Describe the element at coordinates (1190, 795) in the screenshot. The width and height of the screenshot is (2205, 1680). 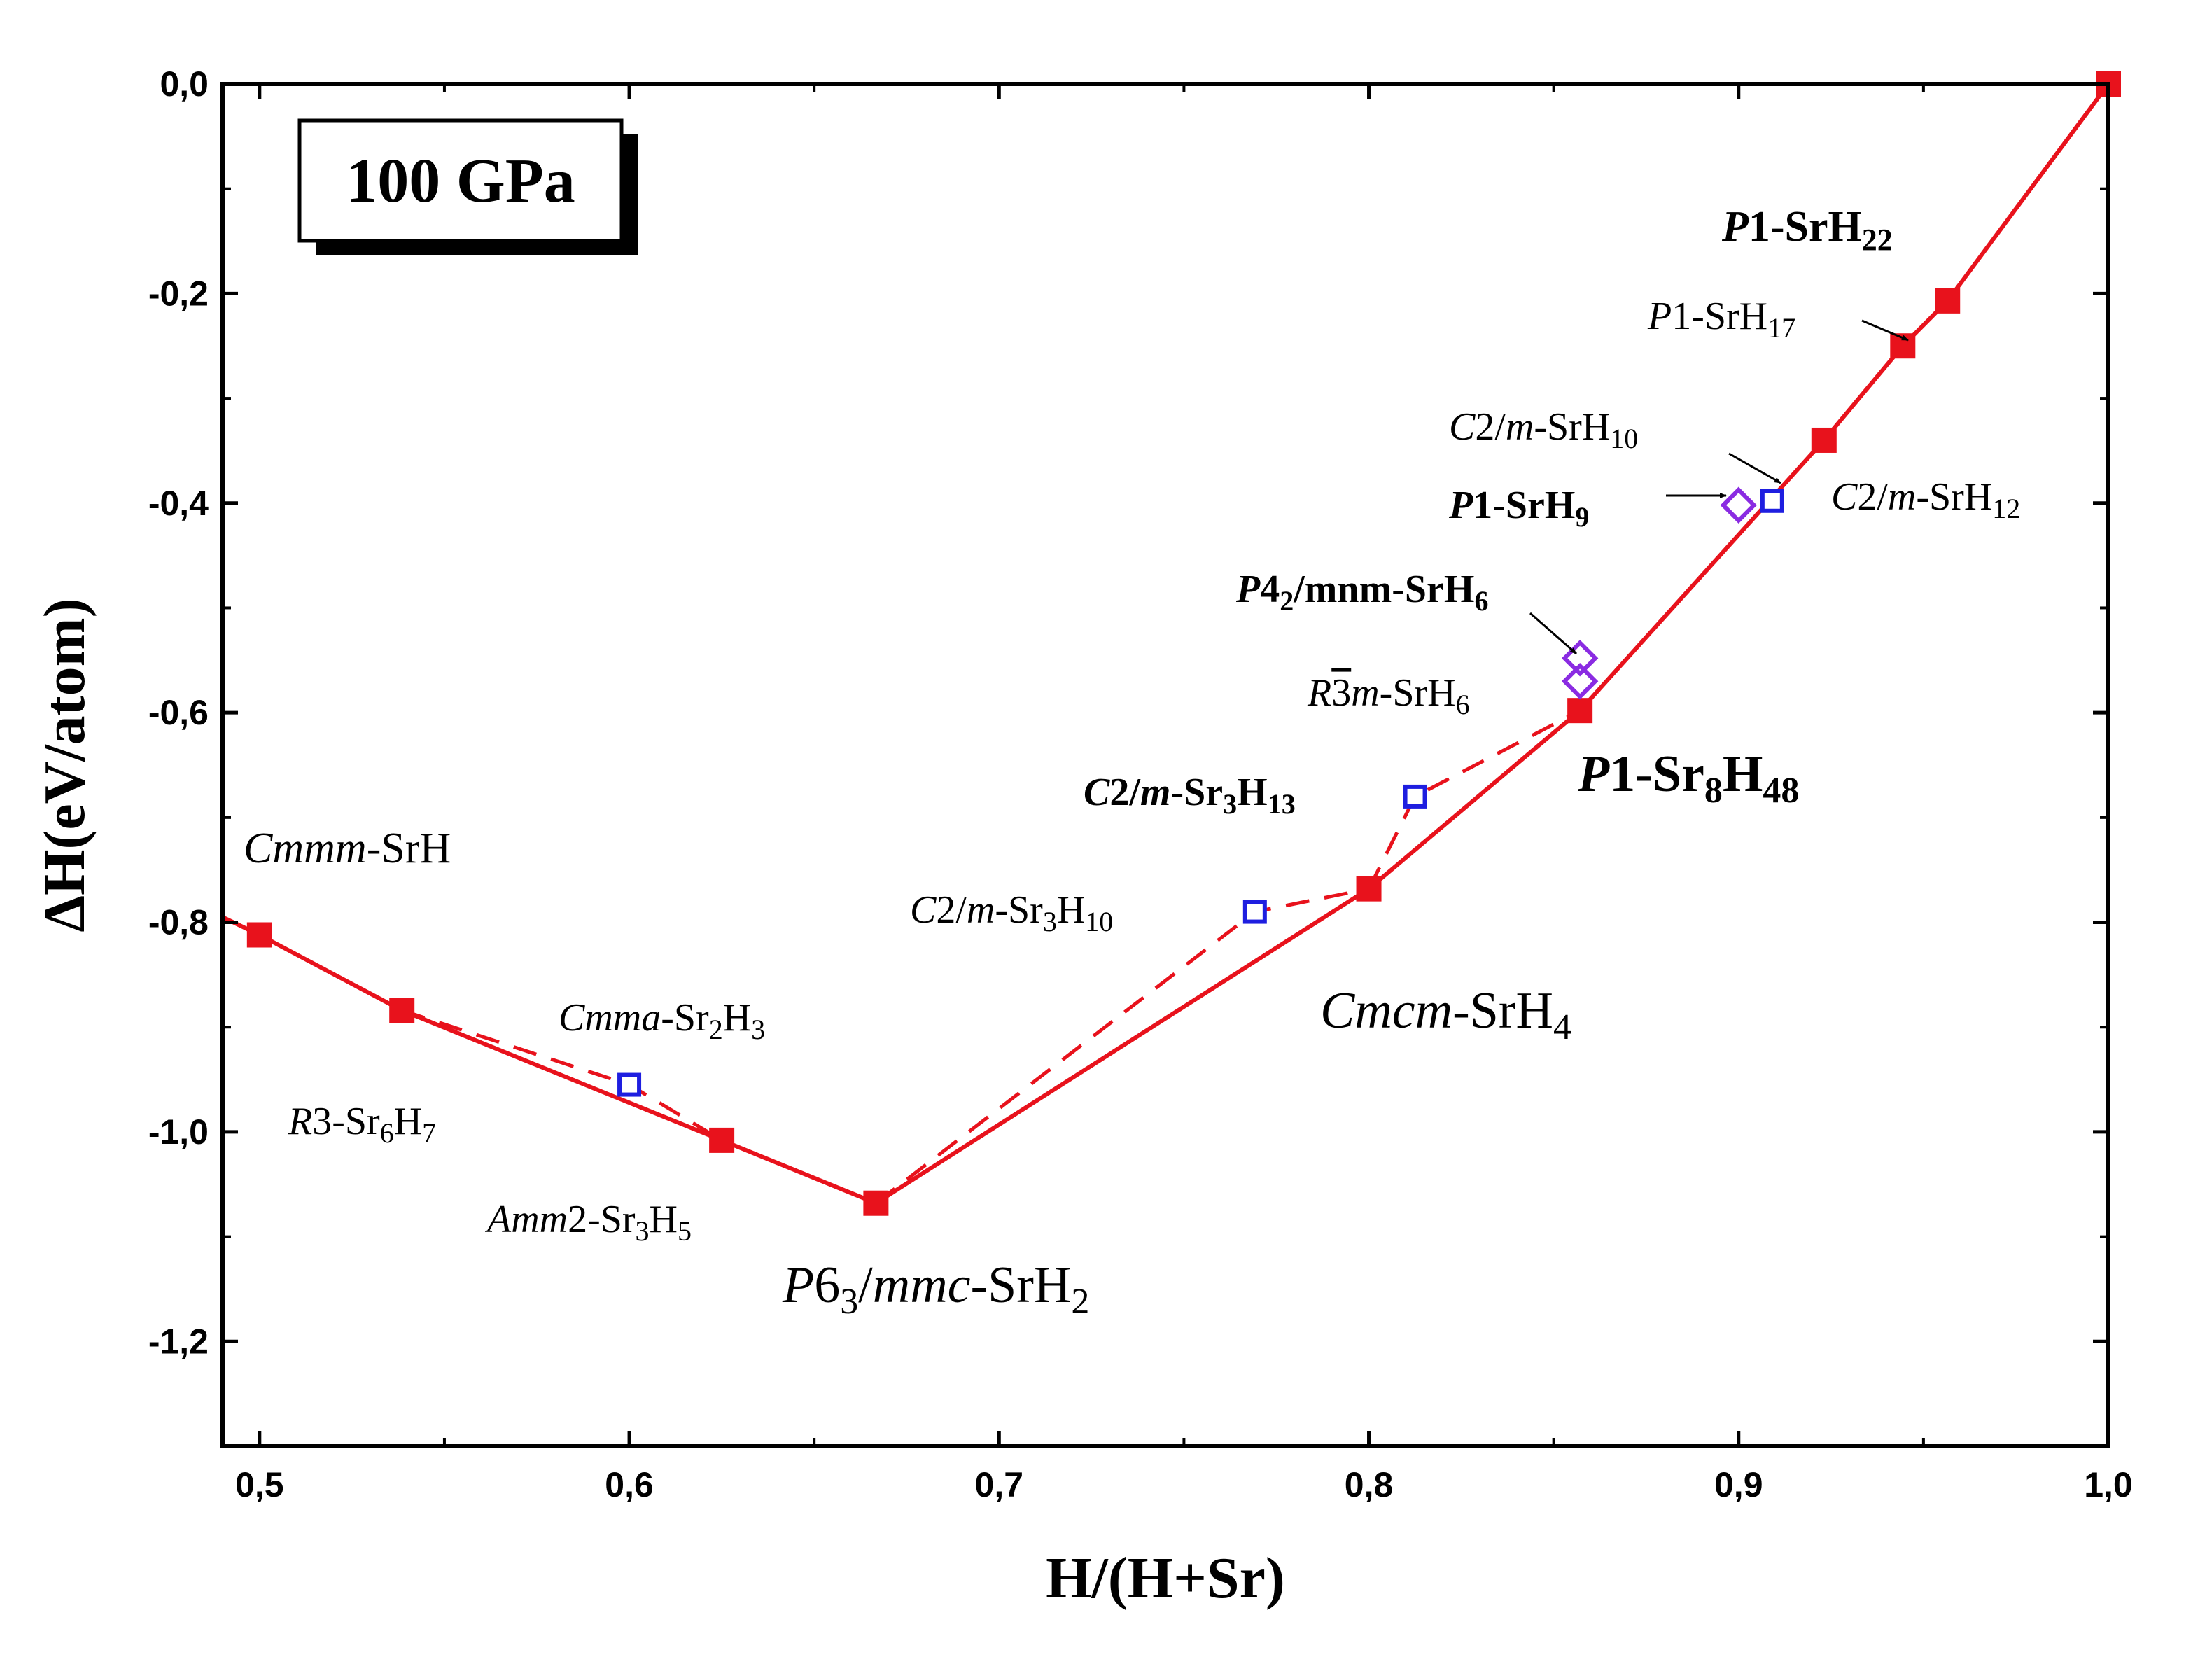
I see `compound-label: C2/m-Sr3H13` at that location.